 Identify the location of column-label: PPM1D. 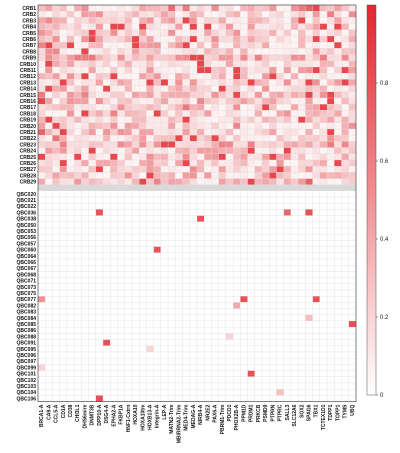
(244, 413).